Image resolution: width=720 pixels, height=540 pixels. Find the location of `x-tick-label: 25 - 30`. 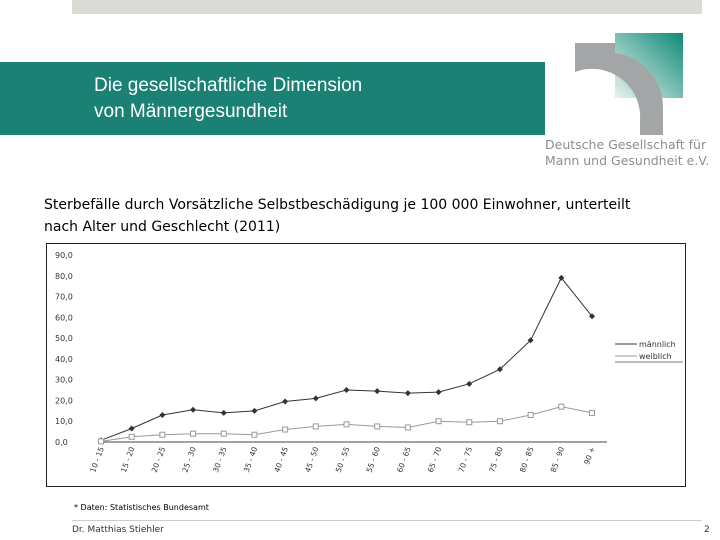

x-tick-label: 25 - 30 is located at coordinates (189, 459).